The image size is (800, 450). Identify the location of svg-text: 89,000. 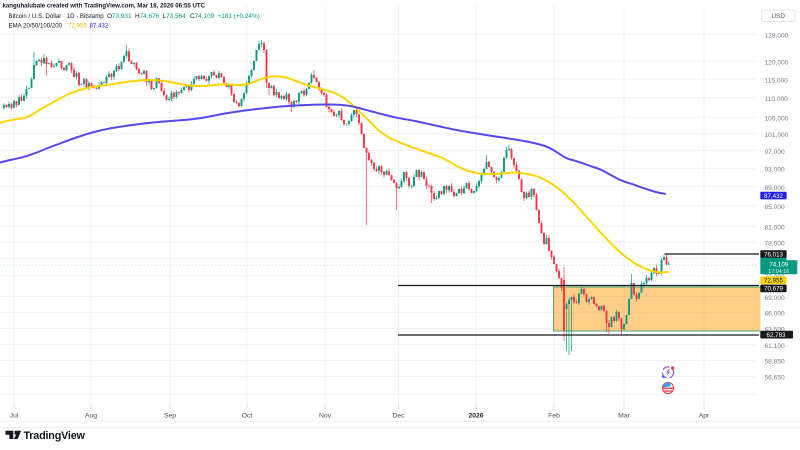
(775, 188).